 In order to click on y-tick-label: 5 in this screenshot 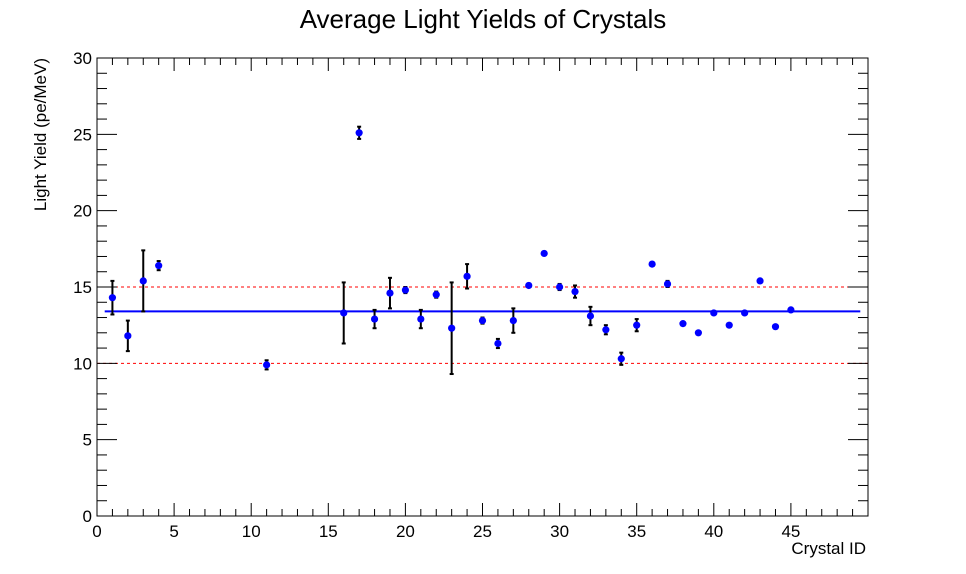, I will do `click(87, 440)`.